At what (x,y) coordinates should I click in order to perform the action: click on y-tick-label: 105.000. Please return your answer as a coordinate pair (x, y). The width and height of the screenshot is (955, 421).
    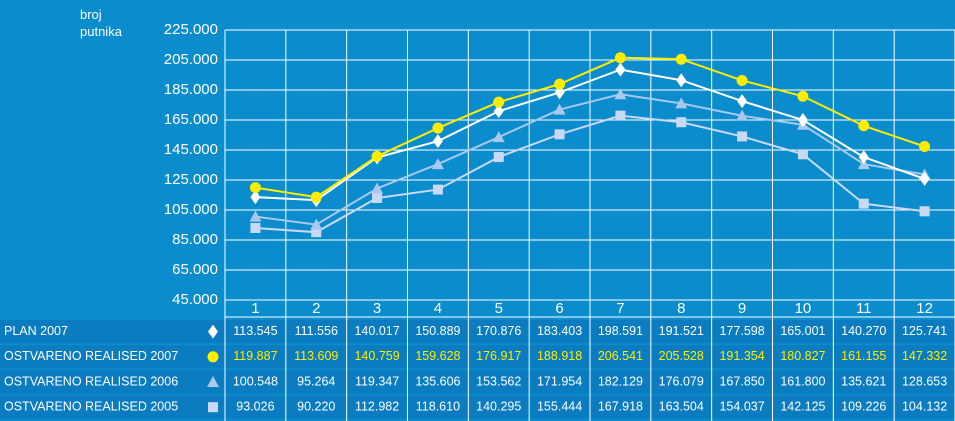
    Looking at the image, I should click on (191, 209).